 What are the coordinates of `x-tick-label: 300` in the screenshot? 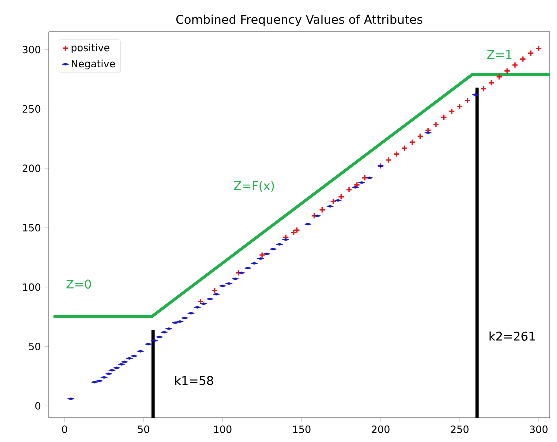 It's located at (539, 430).